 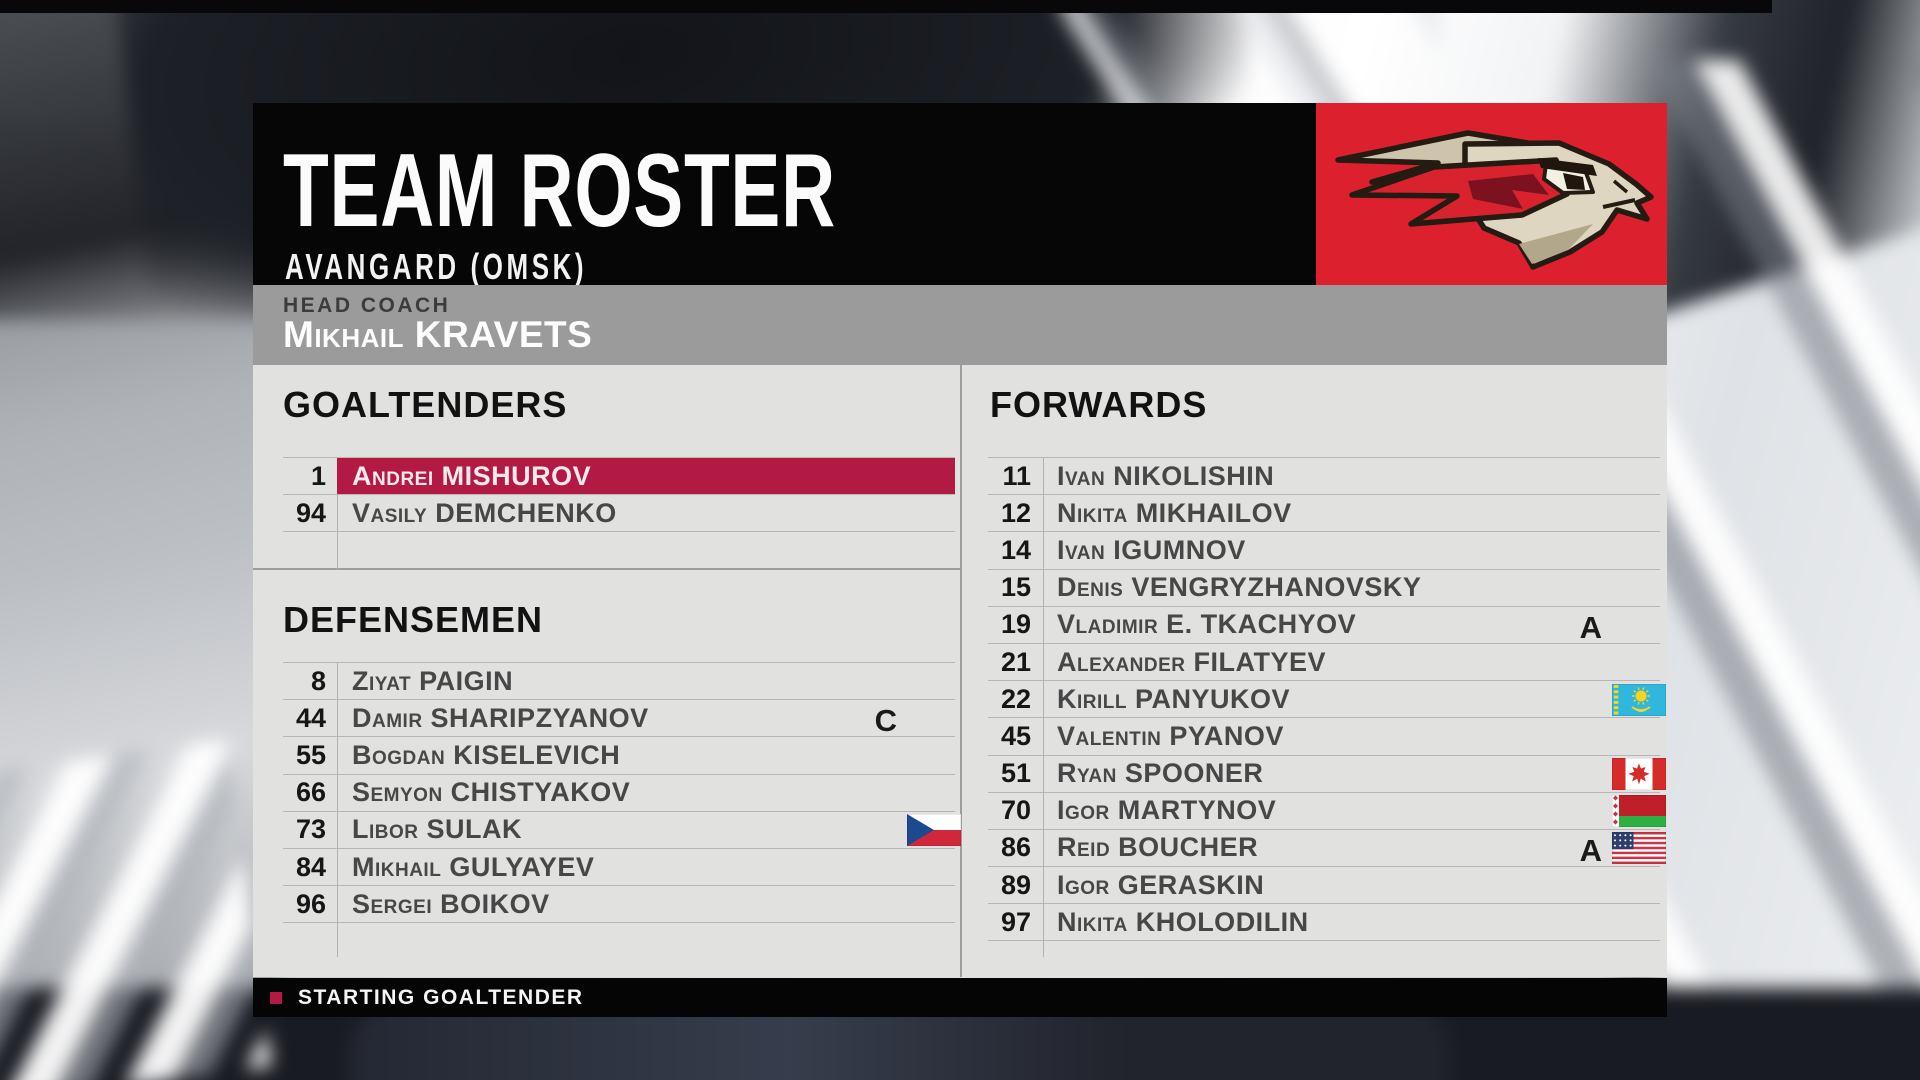 What do you see at coordinates (1174, 512) in the screenshot?
I see `player-name: Nikita MIKHAILOV` at bounding box center [1174, 512].